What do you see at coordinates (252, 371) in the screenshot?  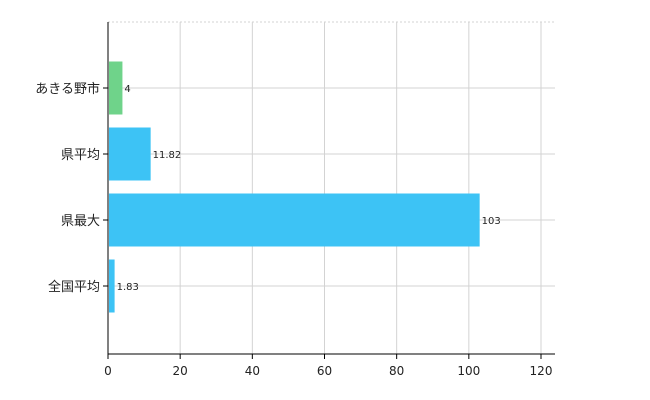 I see `x-tick-label: 40` at bounding box center [252, 371].